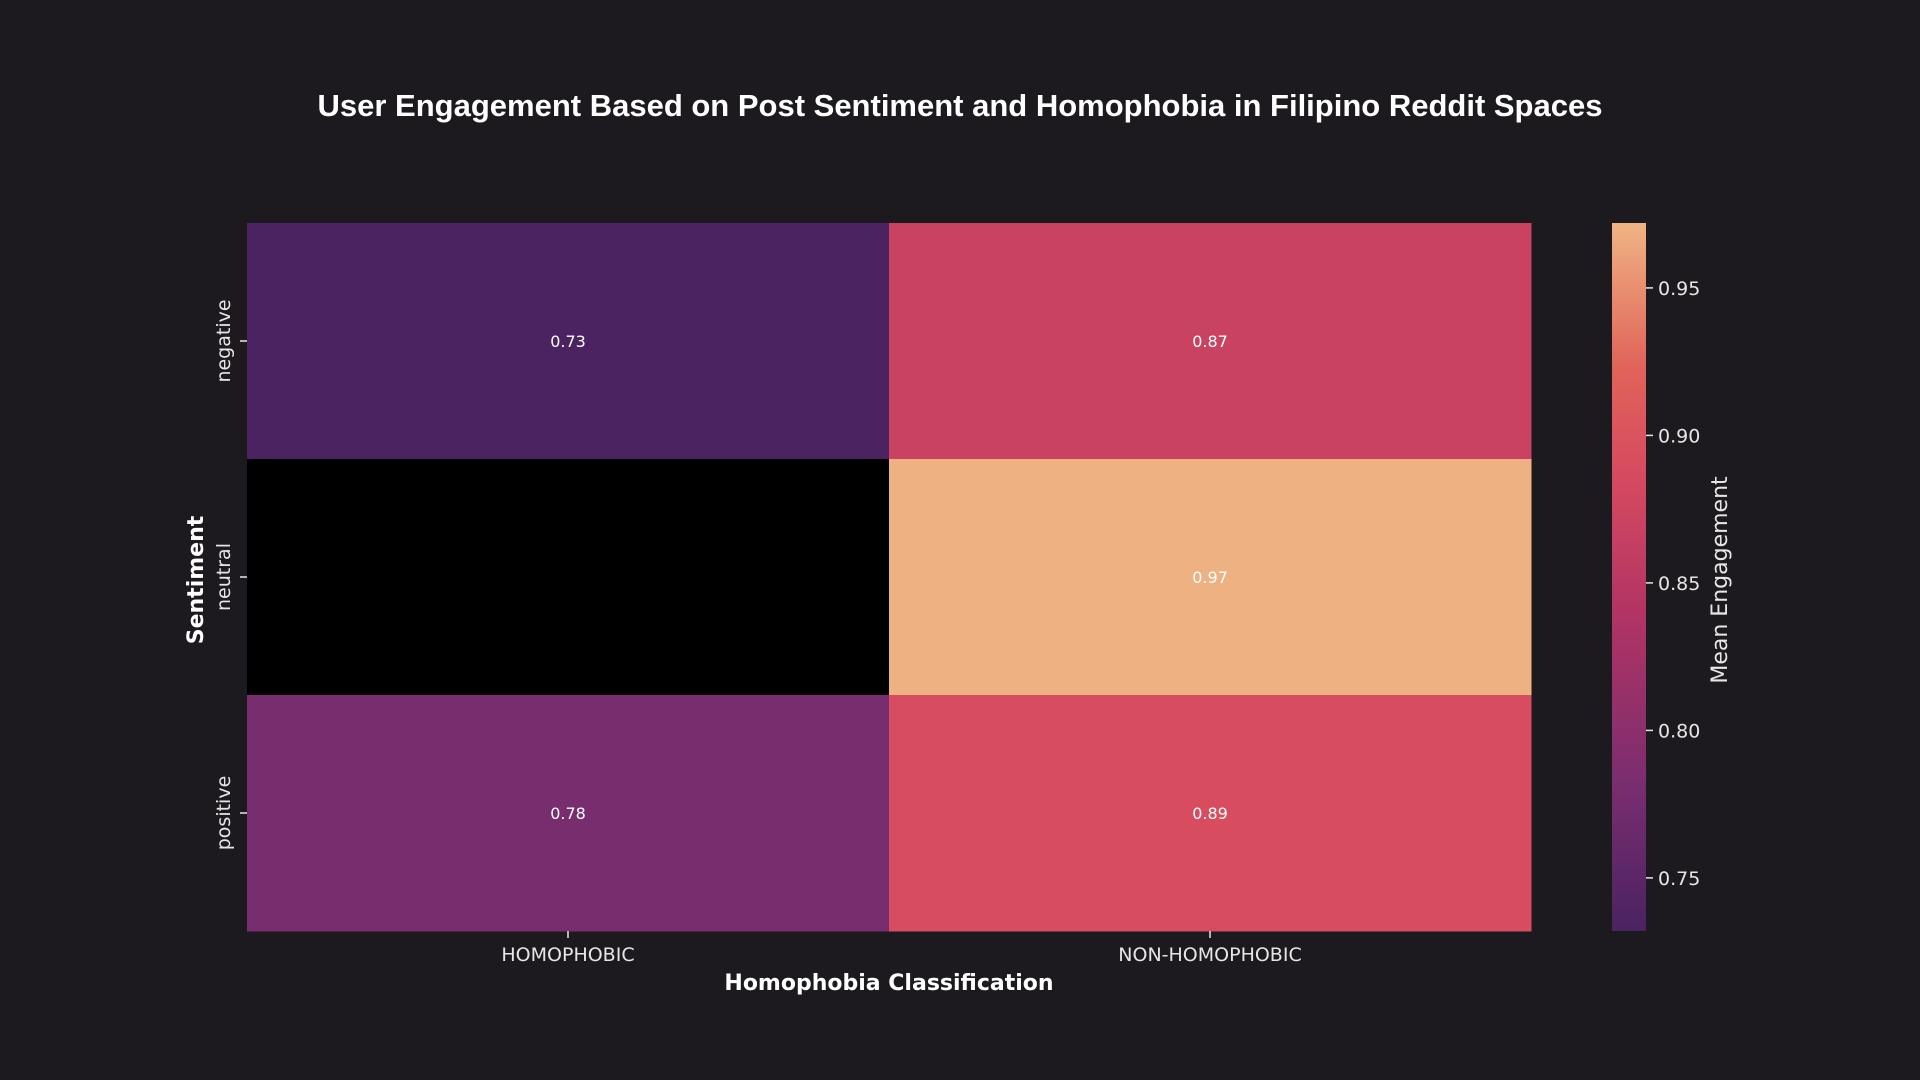 This screenshot has height=1080, width=1920. Describe the element at coordinates (196, 579) in the screenshot. I see `y-axis-label: Sentiment` at that location.